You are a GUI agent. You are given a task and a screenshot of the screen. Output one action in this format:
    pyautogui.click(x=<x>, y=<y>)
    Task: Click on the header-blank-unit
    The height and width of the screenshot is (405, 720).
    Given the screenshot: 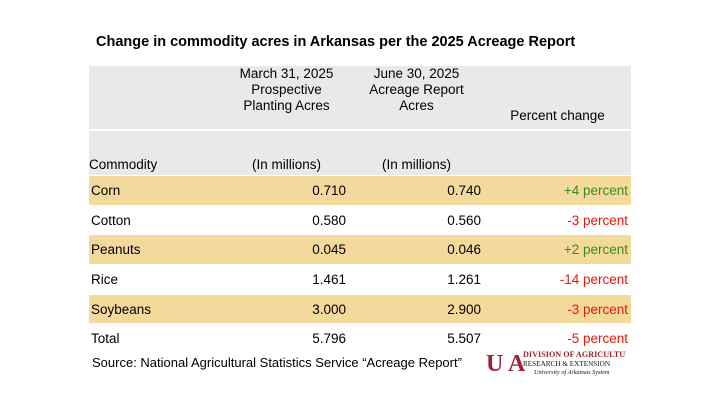 What is the action you would take?
    pyautogui.click(x=557, y=153)
    